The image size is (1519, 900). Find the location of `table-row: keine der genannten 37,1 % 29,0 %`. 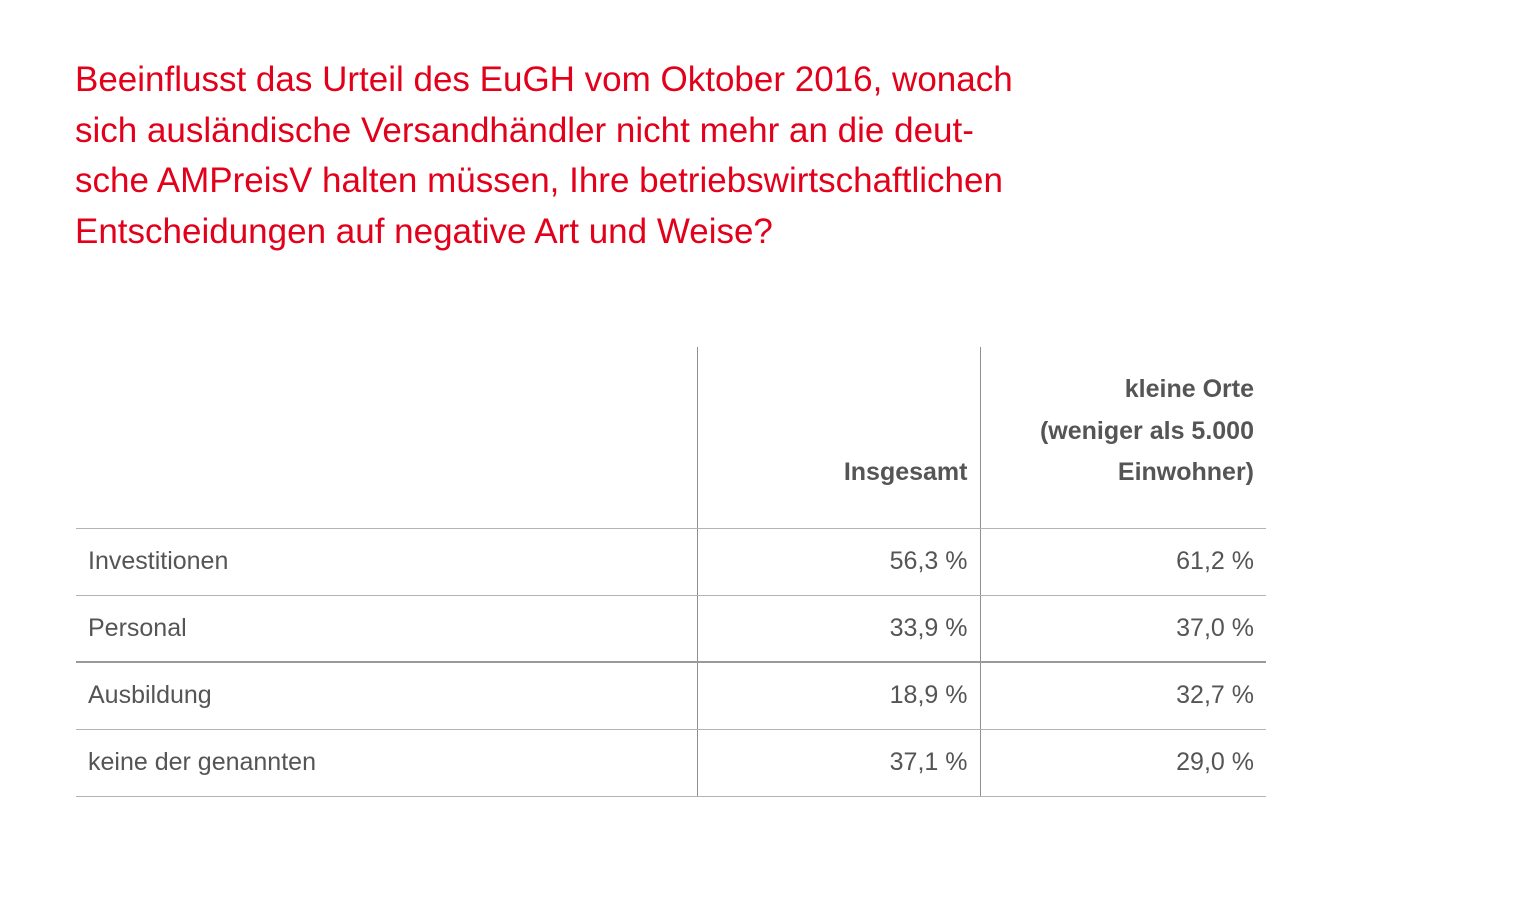

table-row: keine der genannten 37,1 % 29,0 % is located at coordinates (671, 763).